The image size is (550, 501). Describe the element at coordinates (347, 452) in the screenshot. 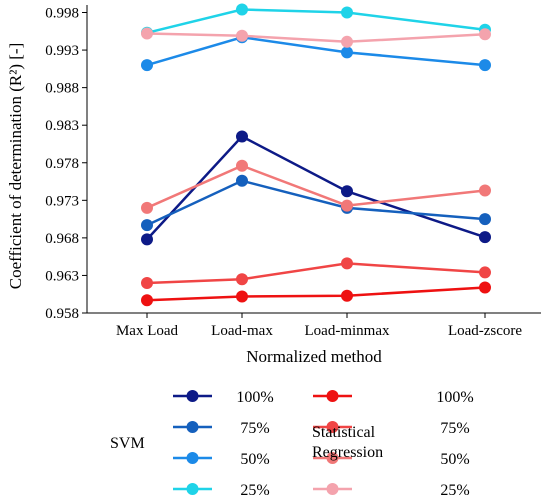

I see `legend-group-title: Regression` at that location.